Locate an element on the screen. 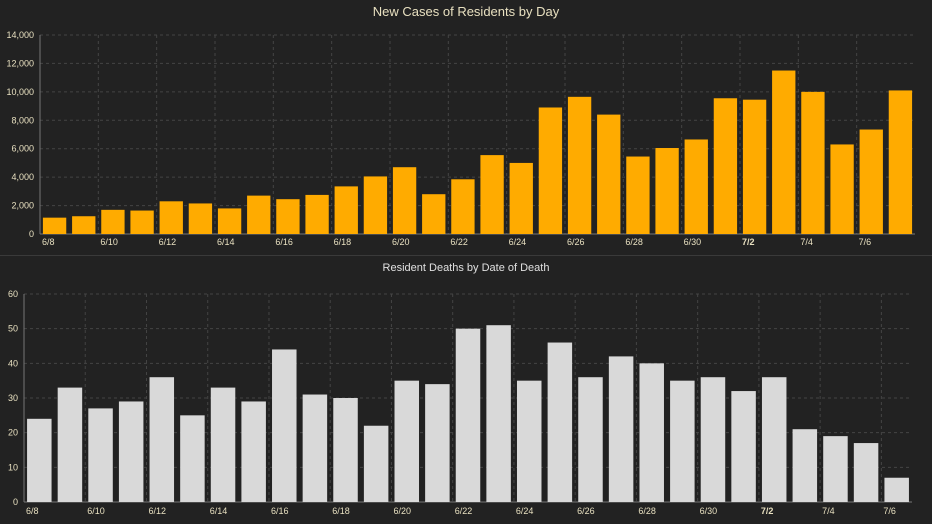 The image size is (932, 524). cases-y-tick-label: 10,000 is located at coordinates (20, 92).